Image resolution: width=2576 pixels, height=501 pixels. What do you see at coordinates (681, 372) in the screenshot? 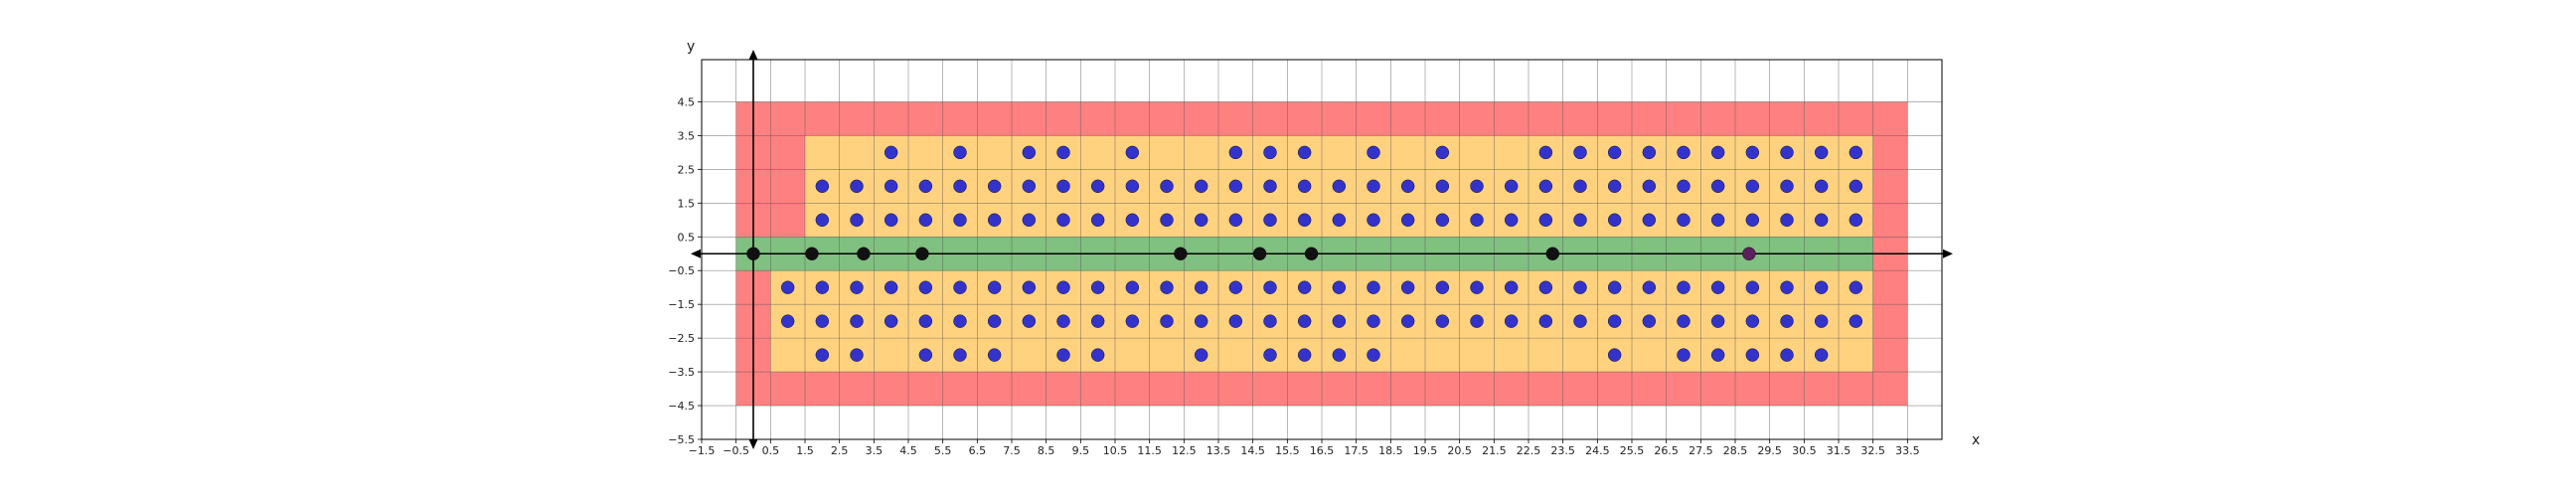
I see `y-tick-label: −3.5` at bounding box center [681, 372].